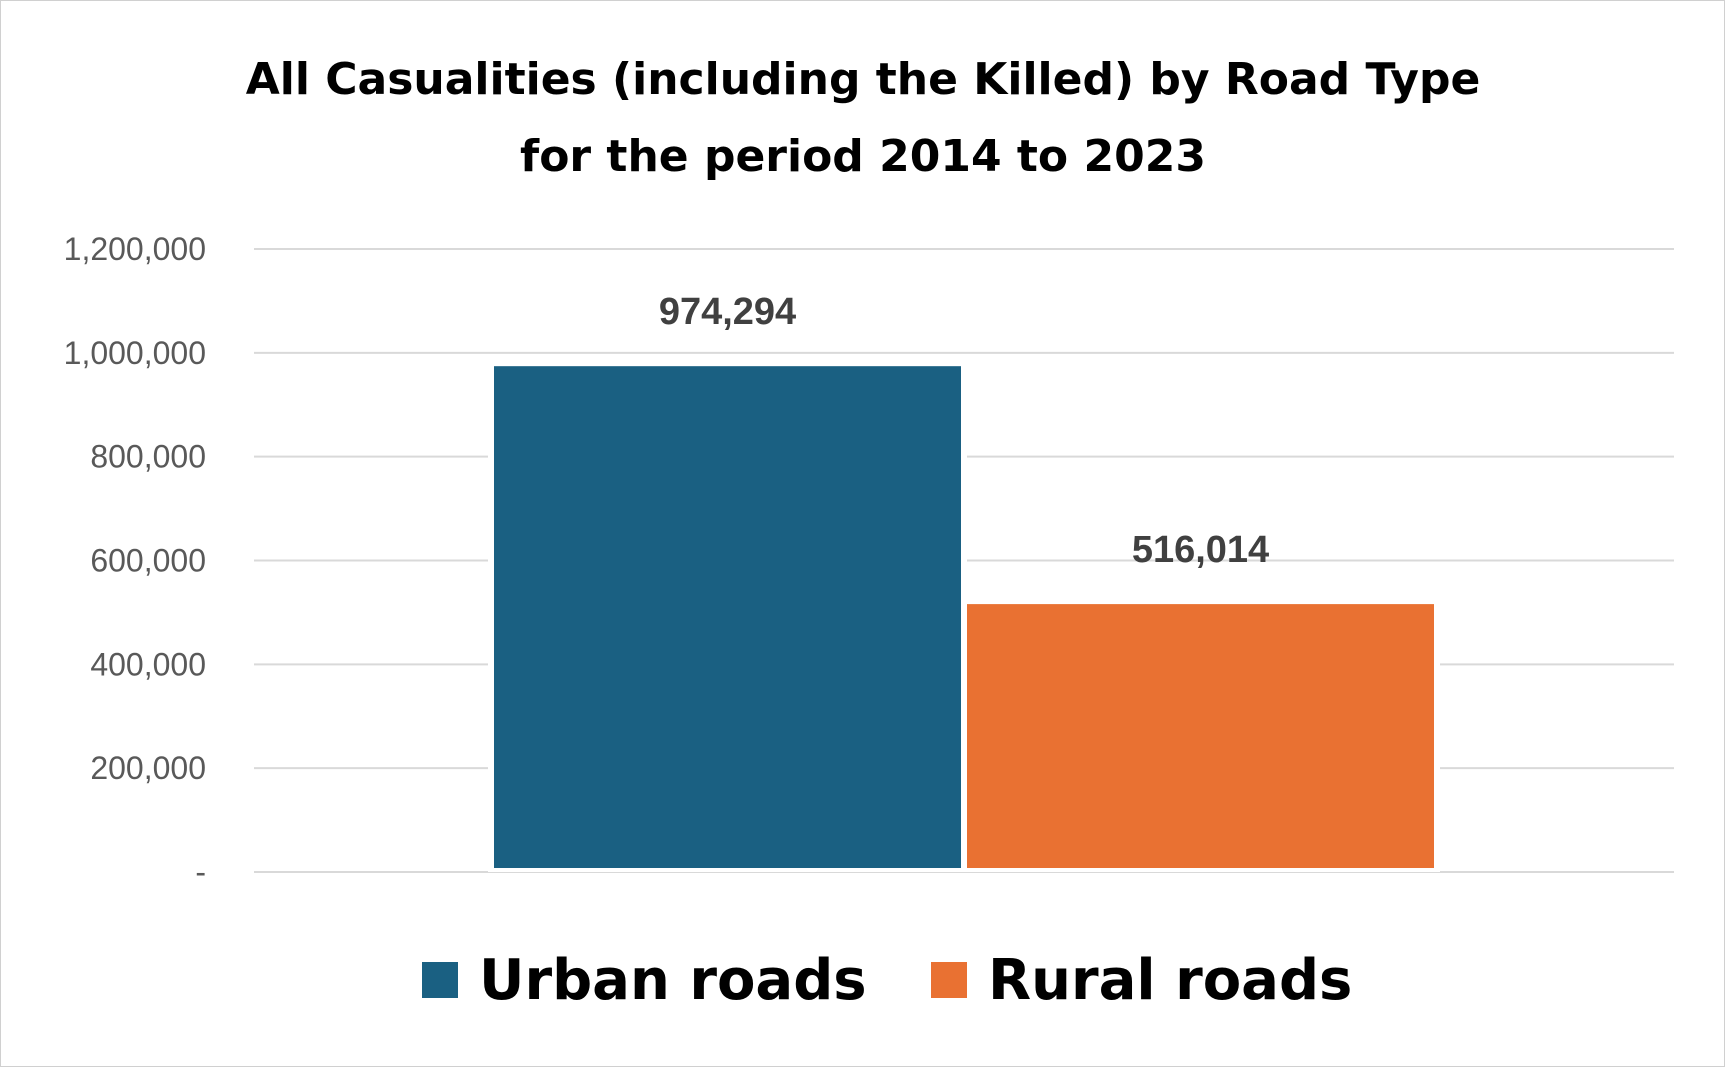 This screenshot has height=1067, width=1725. I want to click on data-labels: 974,294 516,014, so click(964, 431).